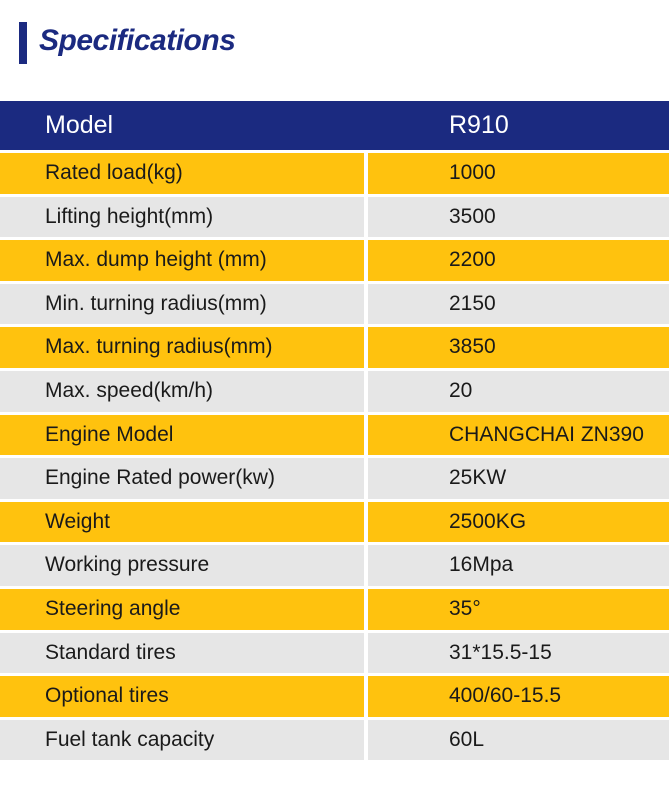  I want to click on page-title: Specifications, so click(137, 40).